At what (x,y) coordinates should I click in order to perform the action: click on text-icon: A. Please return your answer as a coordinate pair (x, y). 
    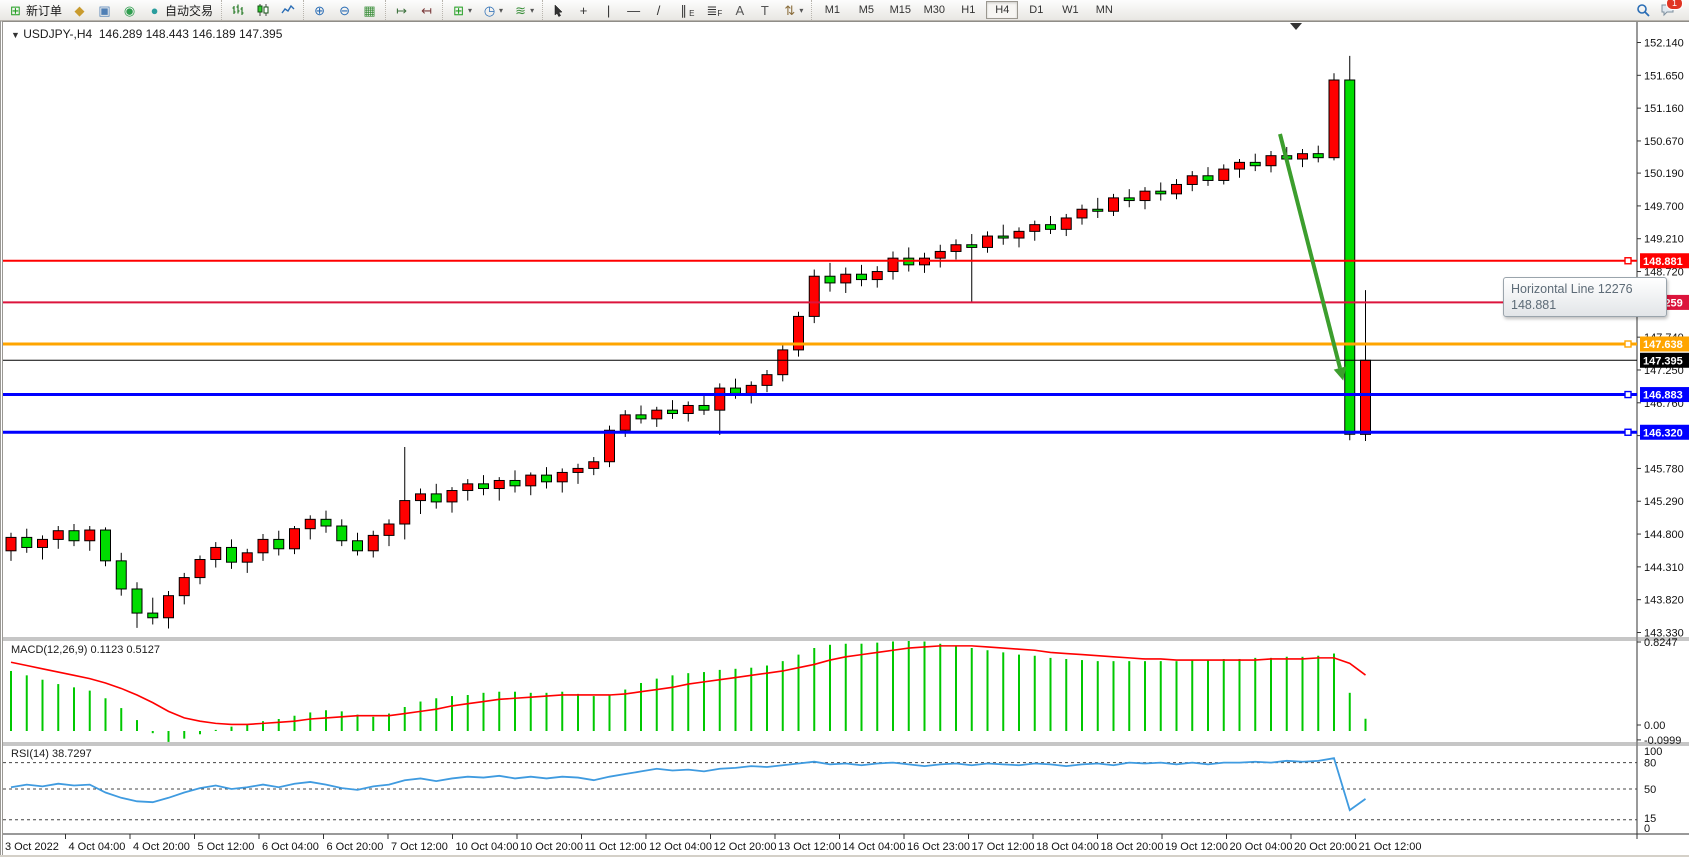
    Looking at the image, I should click on (740, 10).